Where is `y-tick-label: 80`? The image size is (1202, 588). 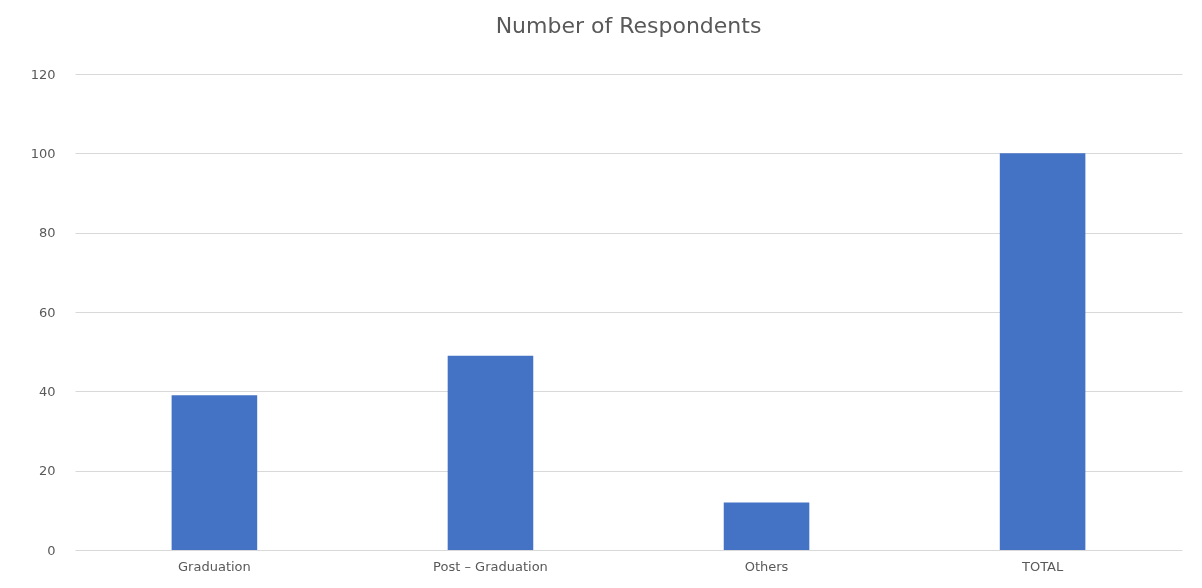 y-tick-label: 80 is located at coordinates (47, 233).